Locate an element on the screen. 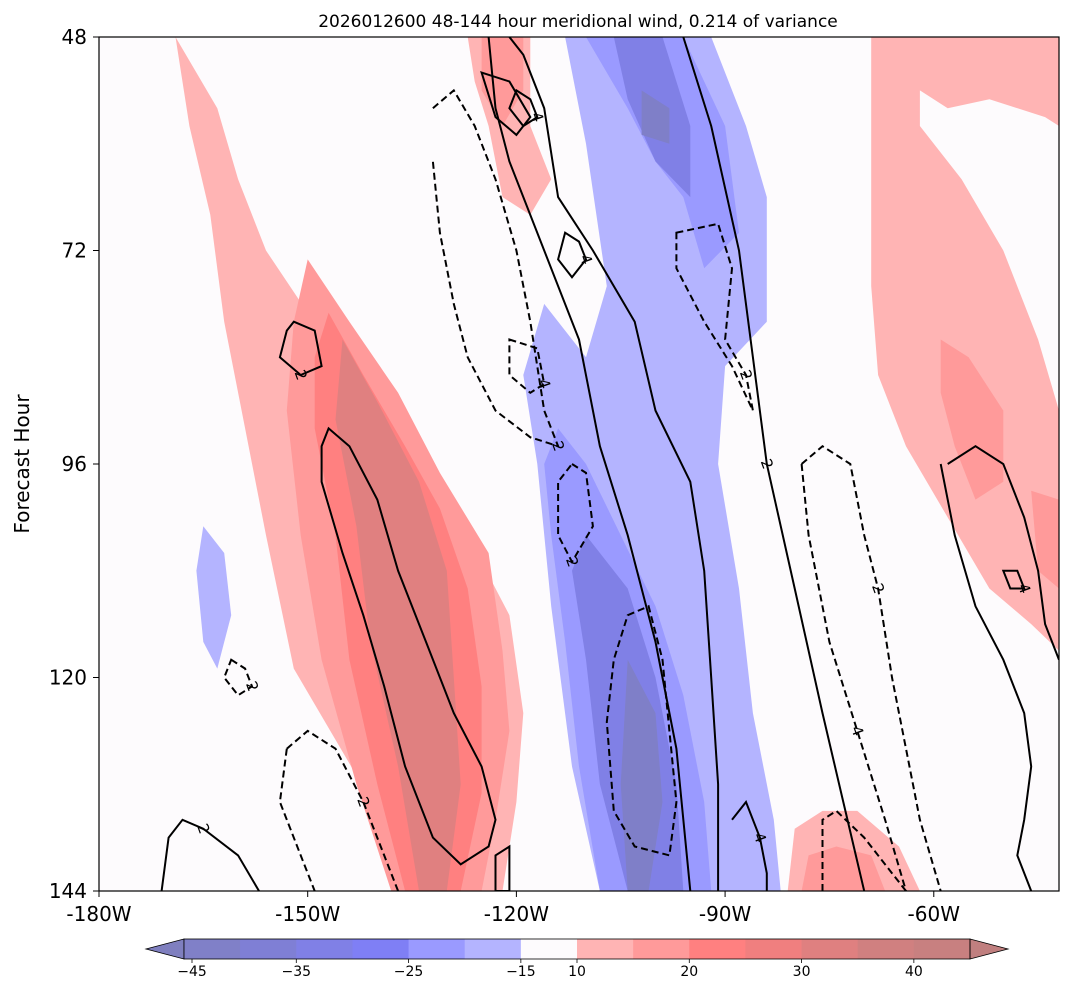 This screenshot has height=997, width=1069. colorbar-tick-label: 40 is located at coordinates (914, 972).